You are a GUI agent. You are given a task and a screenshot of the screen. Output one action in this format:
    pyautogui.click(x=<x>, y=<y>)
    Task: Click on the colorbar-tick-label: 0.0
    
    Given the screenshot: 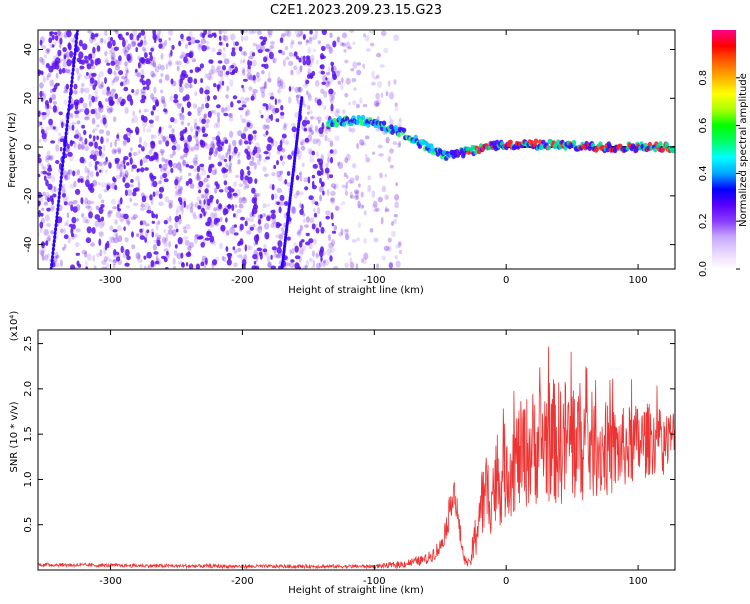 What is the action you would take?
    pyautogui.click(x=703, y=269)
    